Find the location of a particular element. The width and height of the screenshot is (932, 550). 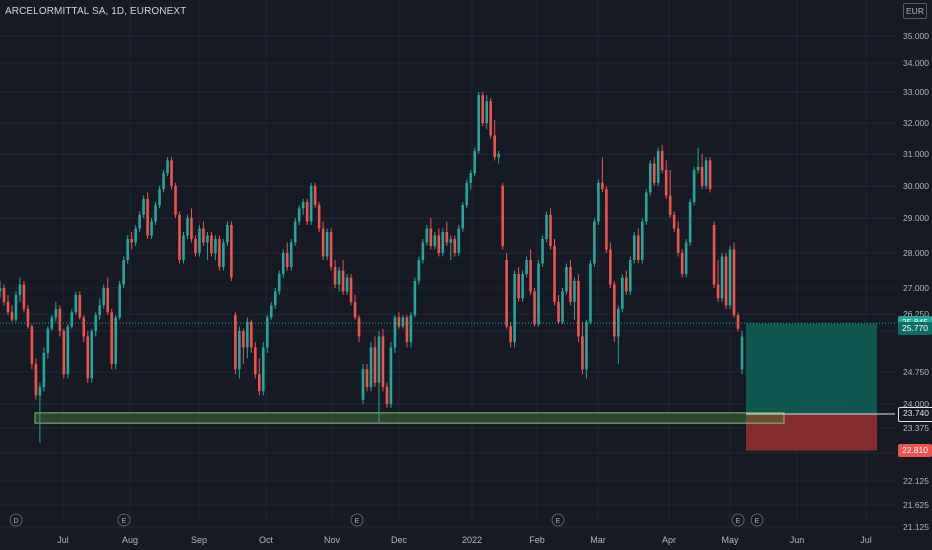

zone-support is located at coordinates (409, 418).